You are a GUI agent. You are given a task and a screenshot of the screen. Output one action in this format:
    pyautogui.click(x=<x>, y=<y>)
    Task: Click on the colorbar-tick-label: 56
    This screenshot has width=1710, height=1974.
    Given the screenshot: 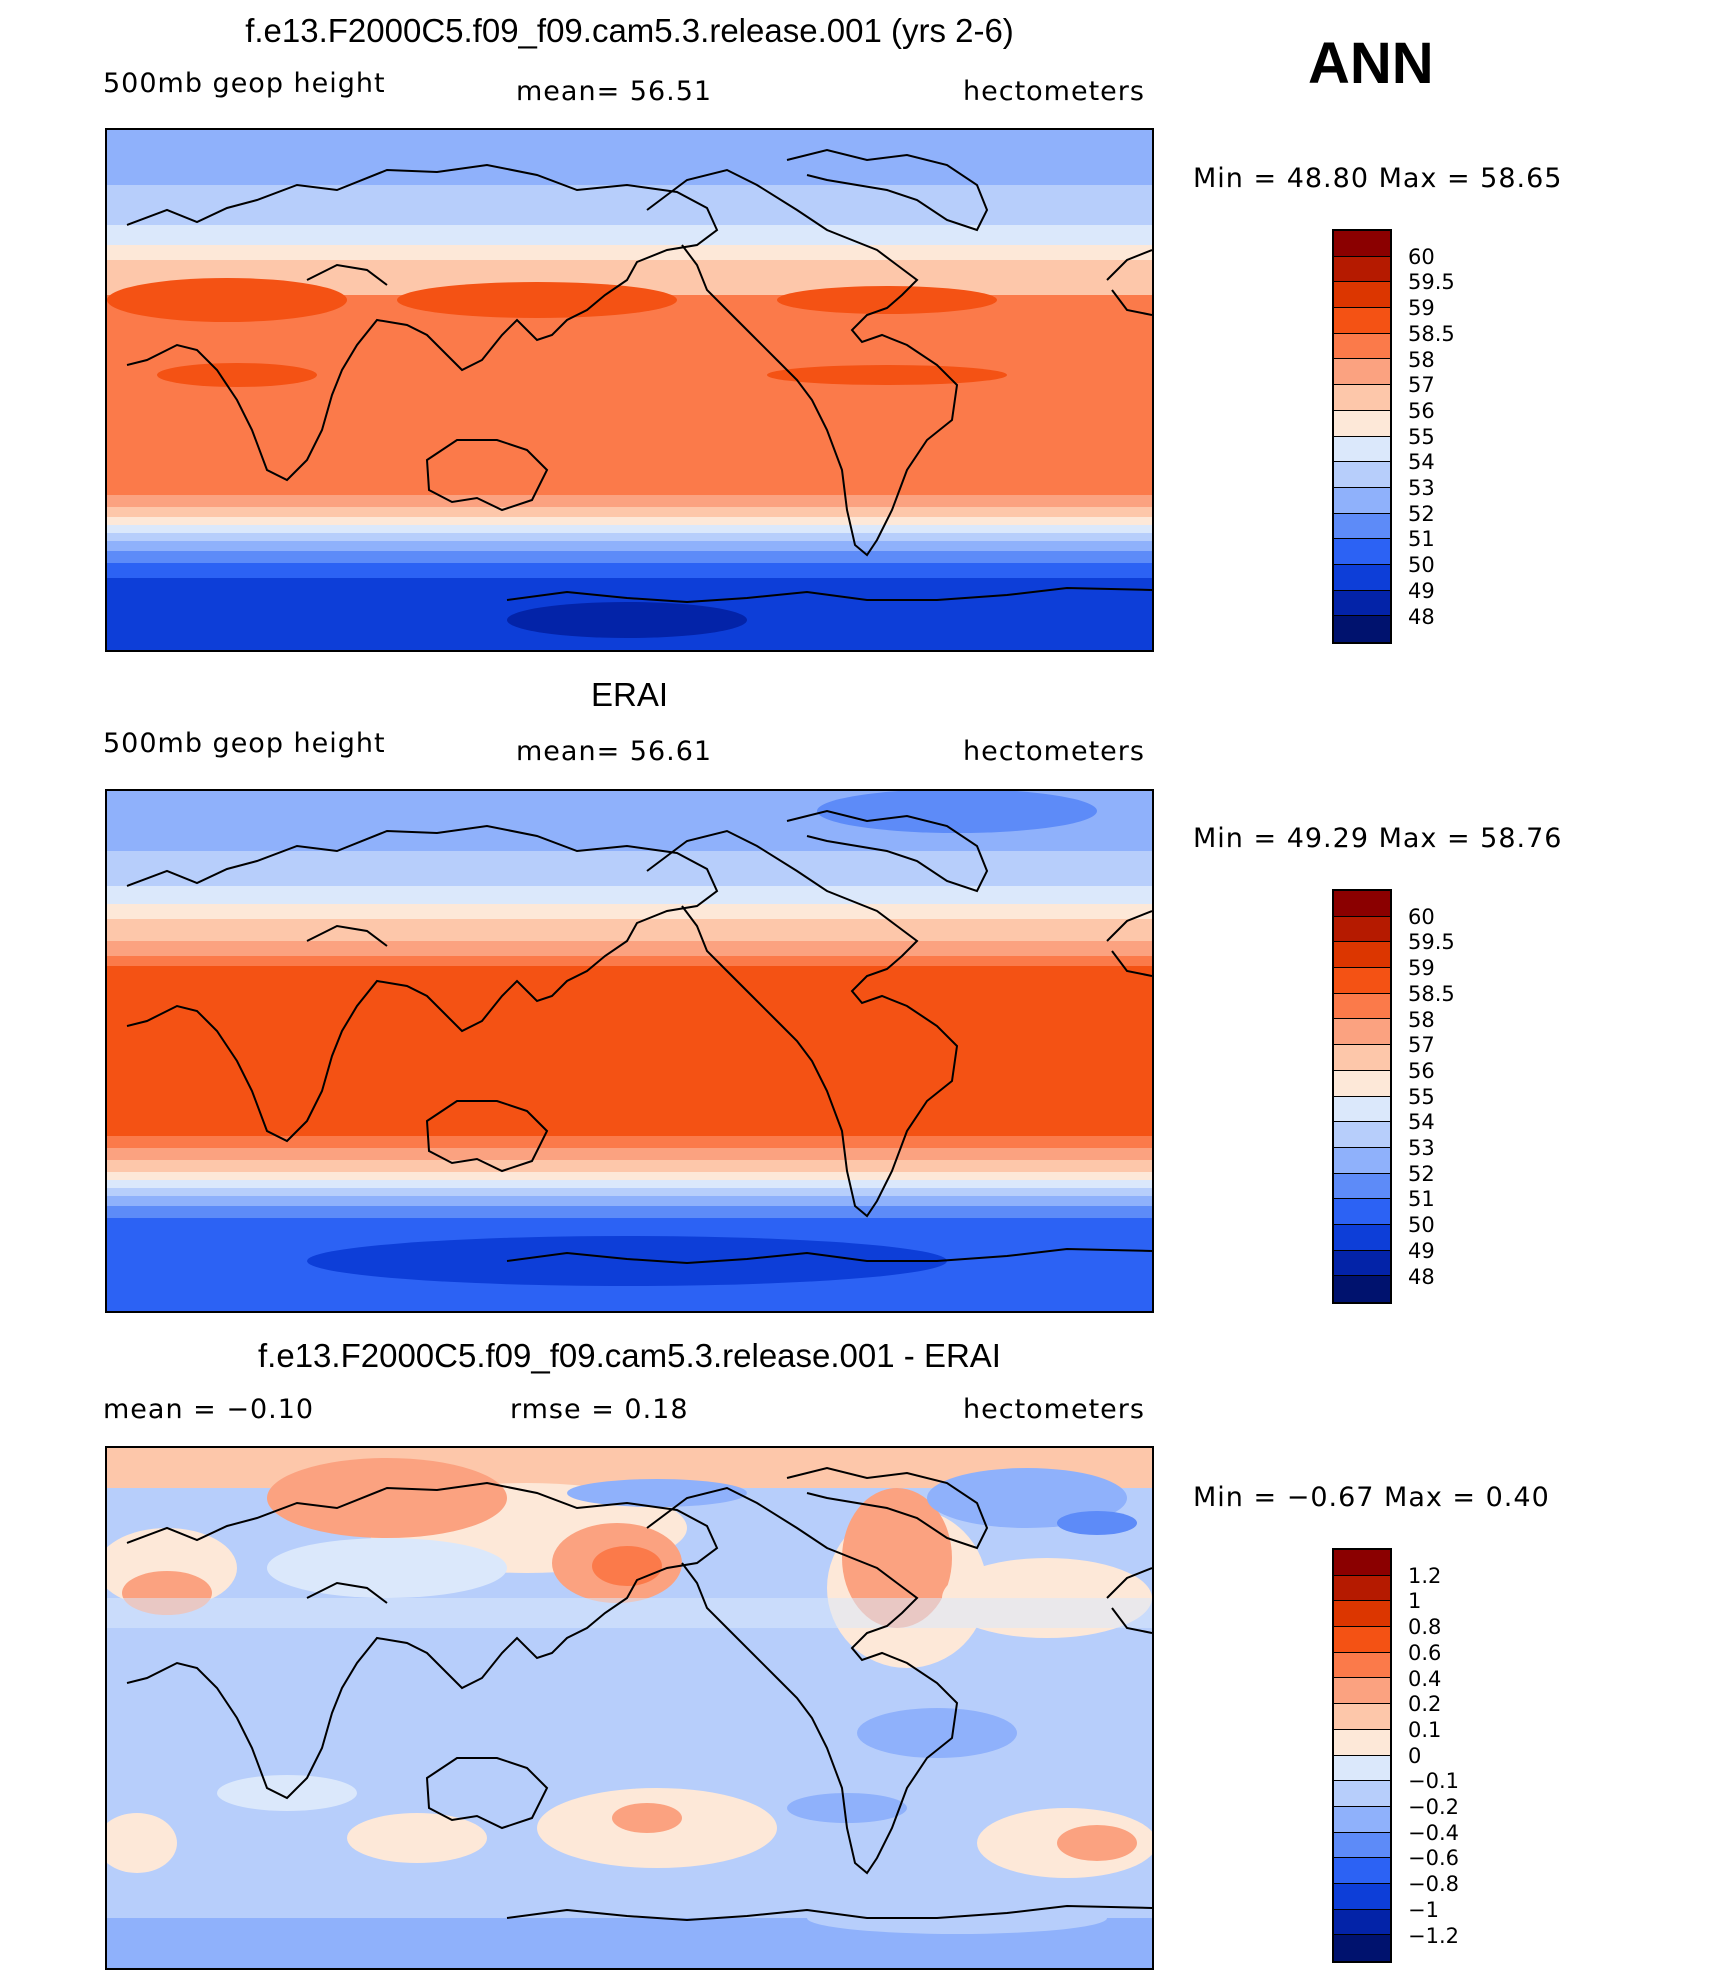 What is the action you would take?
    pyautogui.click(x=1421, y=1070)
    